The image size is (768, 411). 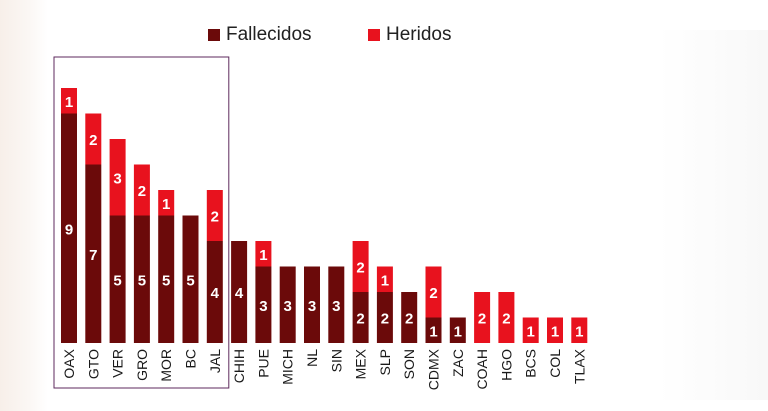 I want to click on tick-label-bcs: BCS, so click(x=531, y=363).